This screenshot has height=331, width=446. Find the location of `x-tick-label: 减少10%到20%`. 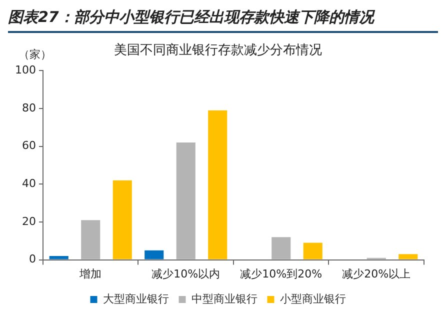

x-tick-label: 减少10%到20% is located at coordinates (281, 273).